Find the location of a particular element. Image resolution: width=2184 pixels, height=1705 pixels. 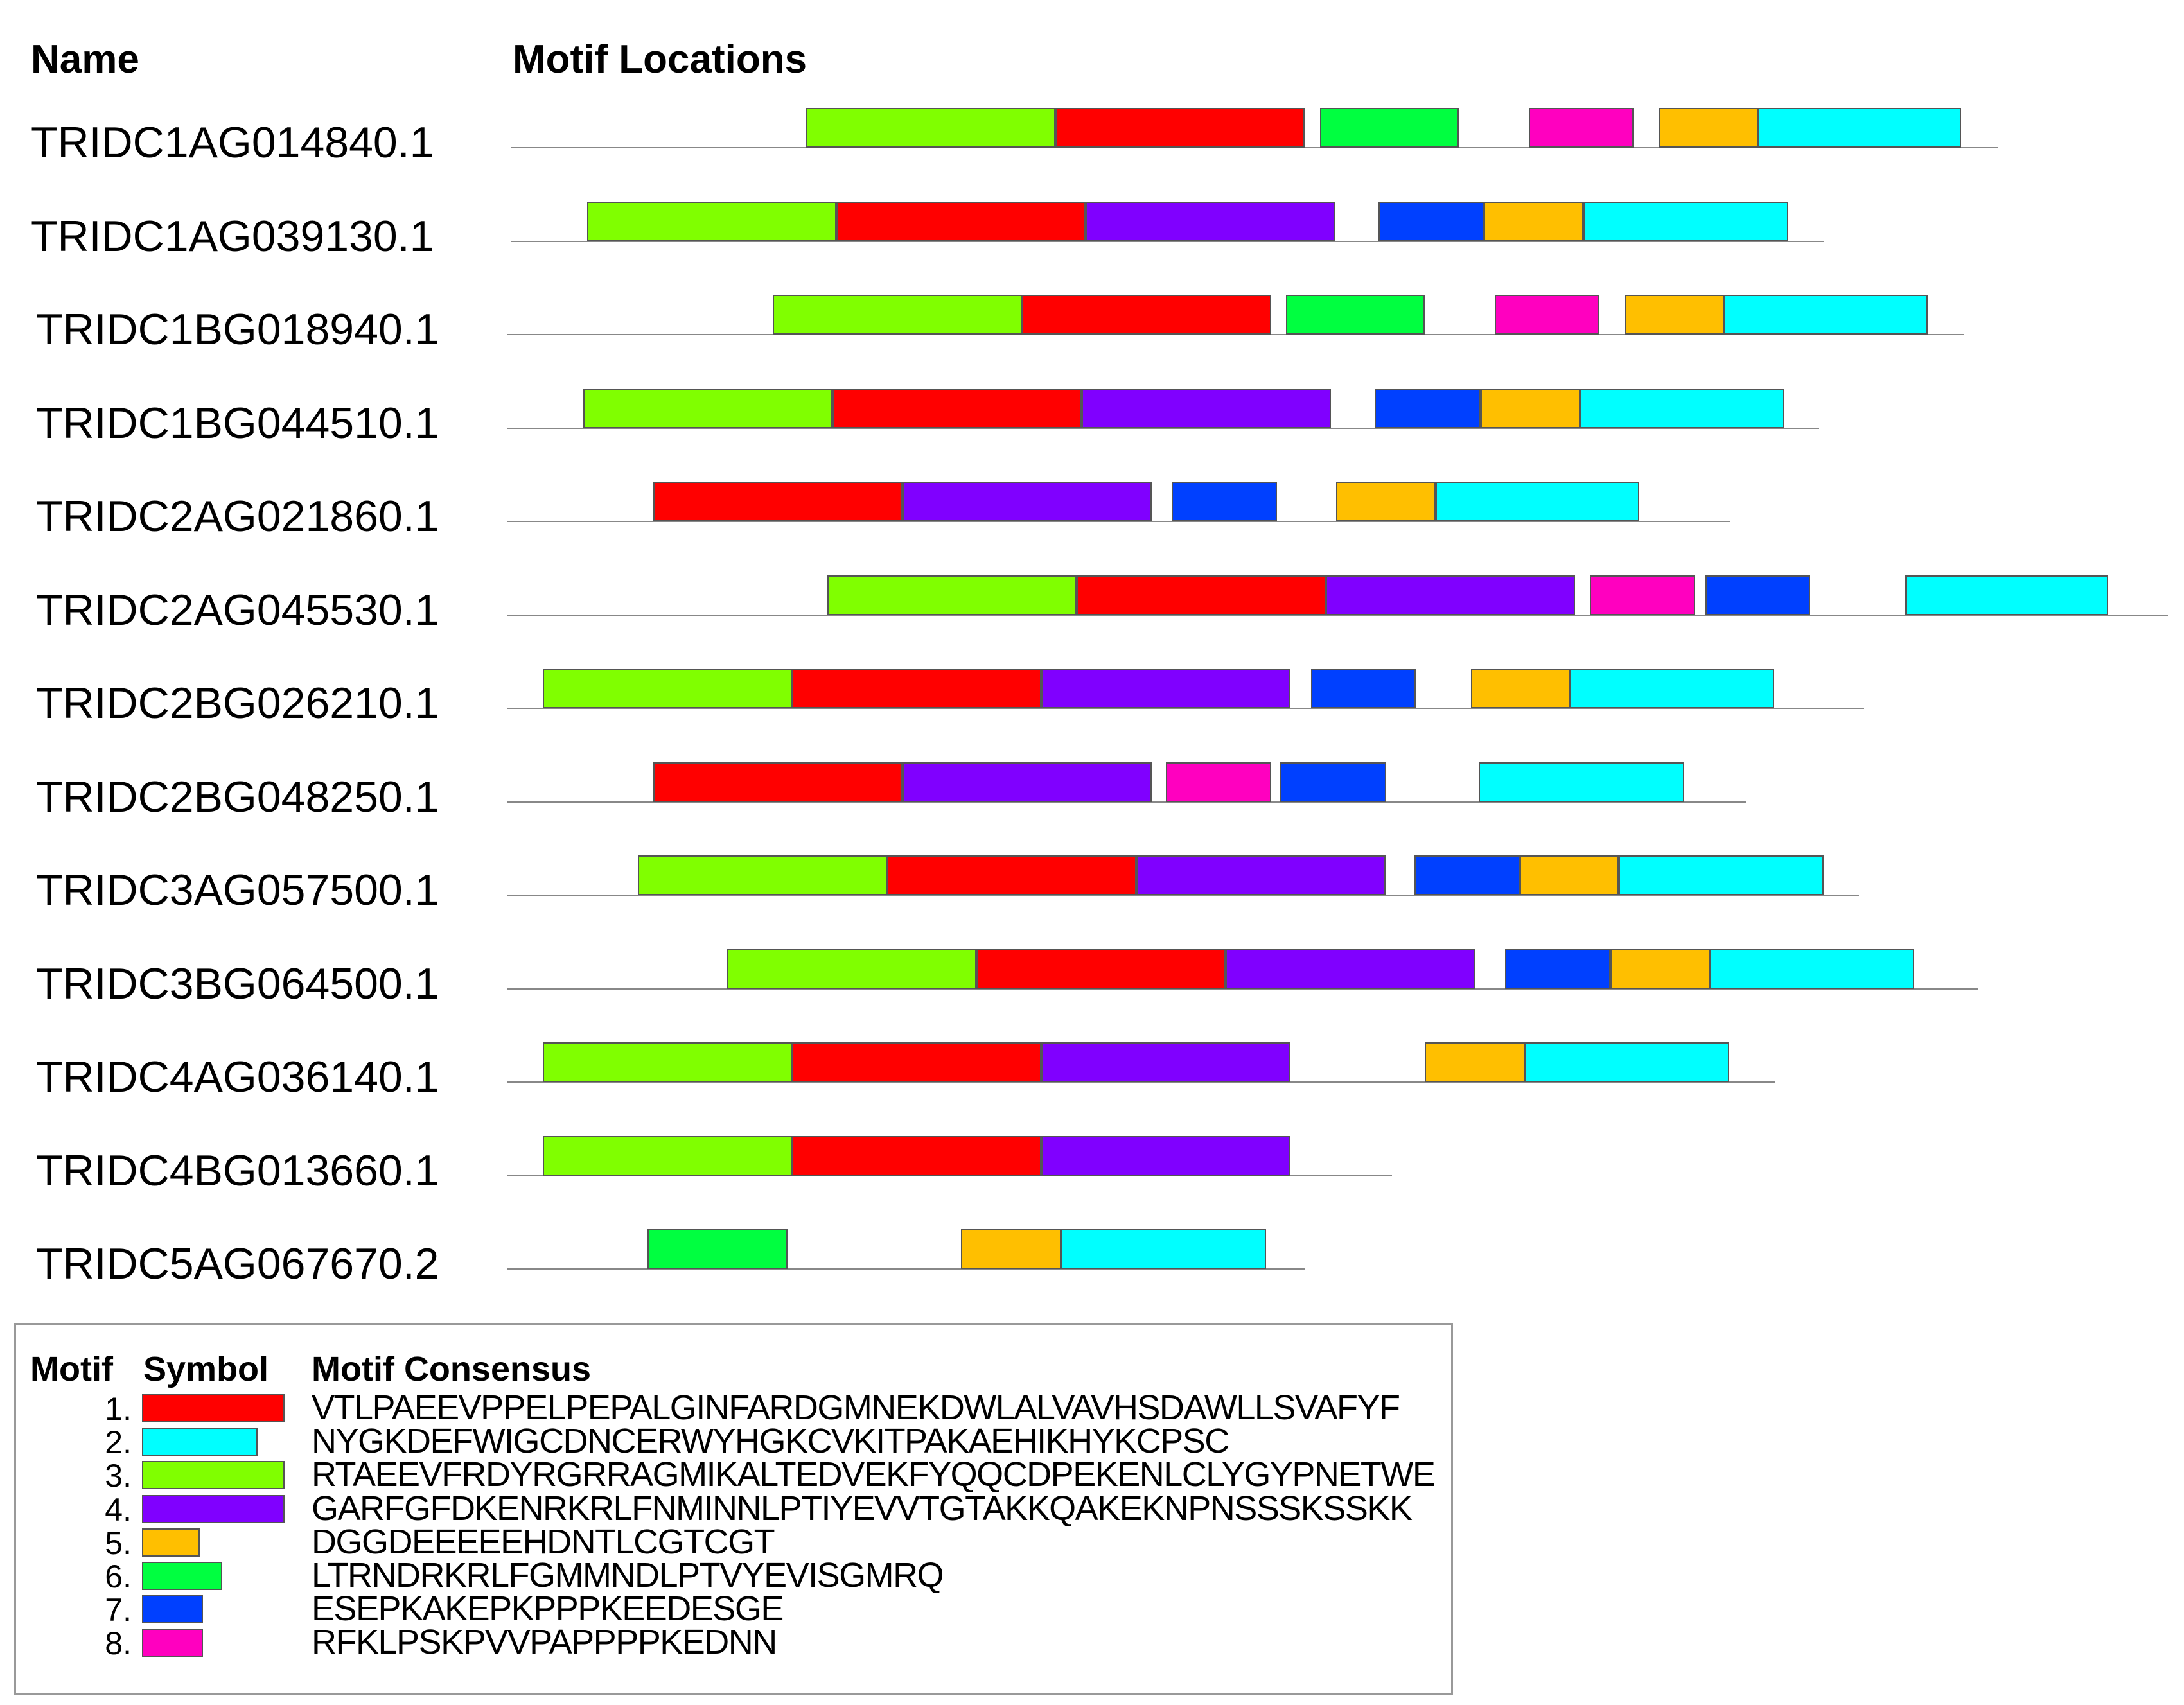

legend-motif-5-swatch is located at coordinates (171, 1543).